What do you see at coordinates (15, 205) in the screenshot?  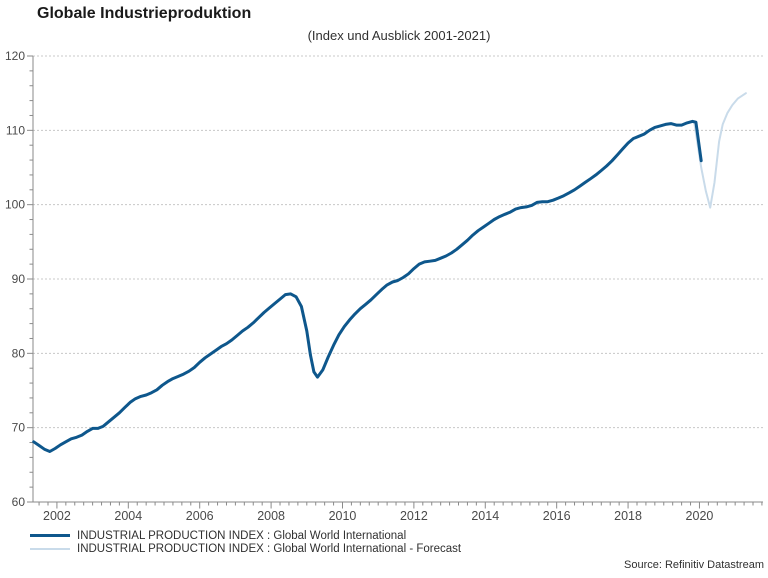 I see `y-tick-label-100: 100` at bounding box center [15, 205].